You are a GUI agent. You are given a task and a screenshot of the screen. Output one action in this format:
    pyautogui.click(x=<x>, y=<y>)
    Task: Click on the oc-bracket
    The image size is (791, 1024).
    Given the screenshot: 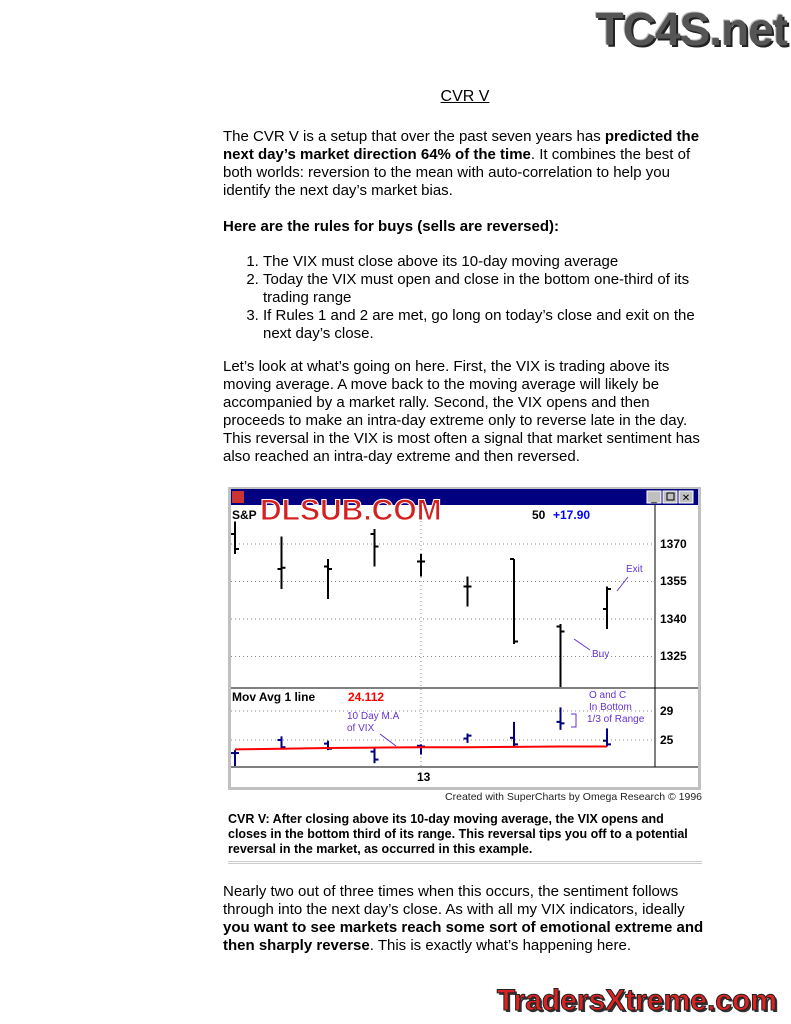 What is the action you would take?
    pyautogui.click(x=574, y=720)
    